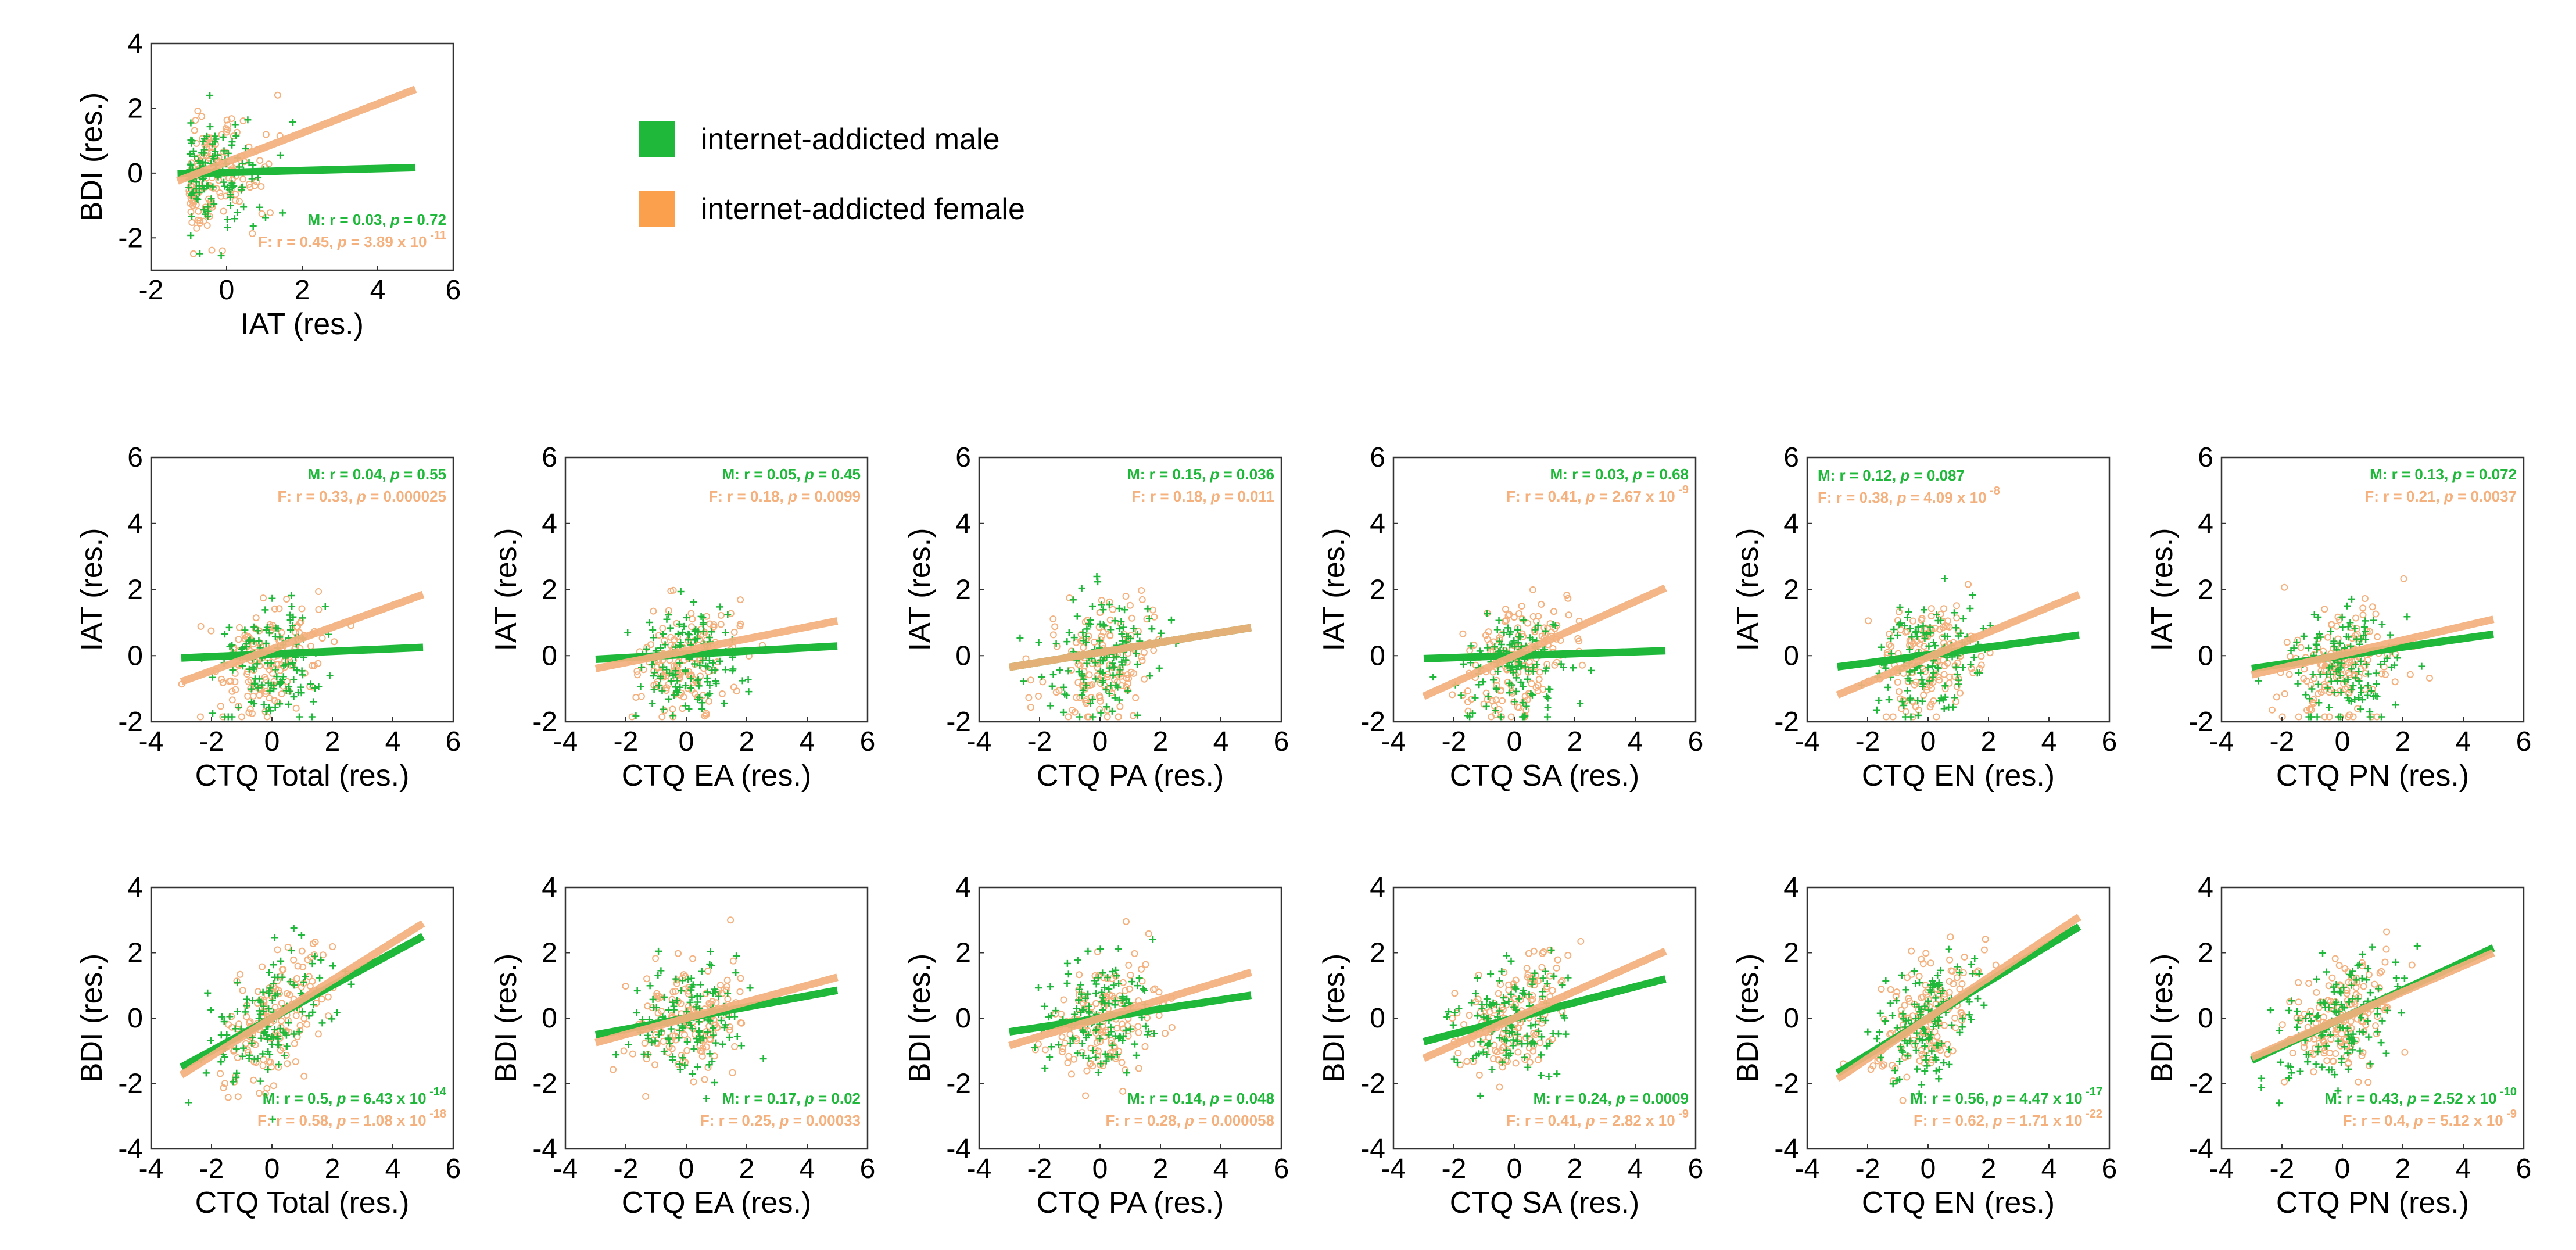 The image size is (2576, 1250). What do you see at coordinates (829, 496) in the screenshot?
I see `stat-value: = 0.0099` at bounding box center [829, 496].